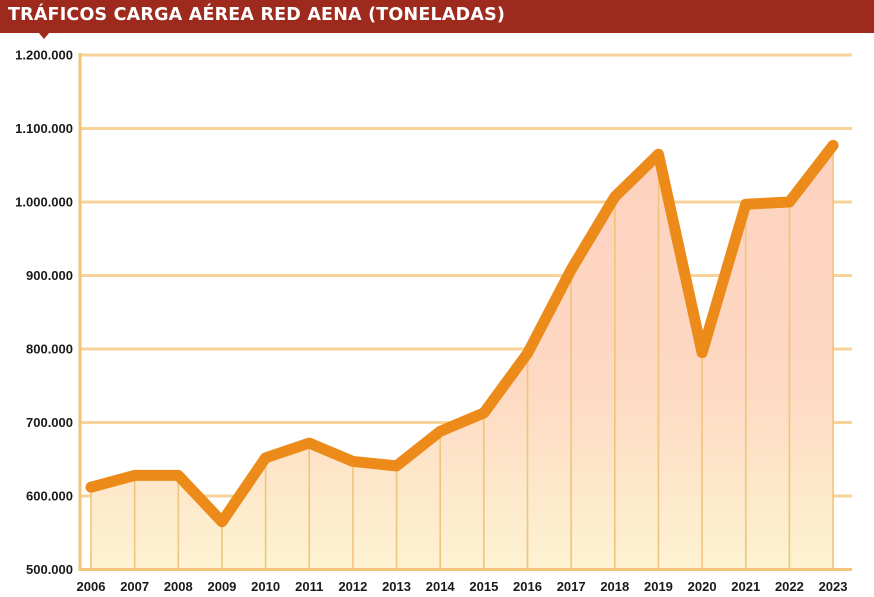  Describe the element at coordinates (483, 586) in the screenshot. I see `x-tick-label: 2015` at that location.